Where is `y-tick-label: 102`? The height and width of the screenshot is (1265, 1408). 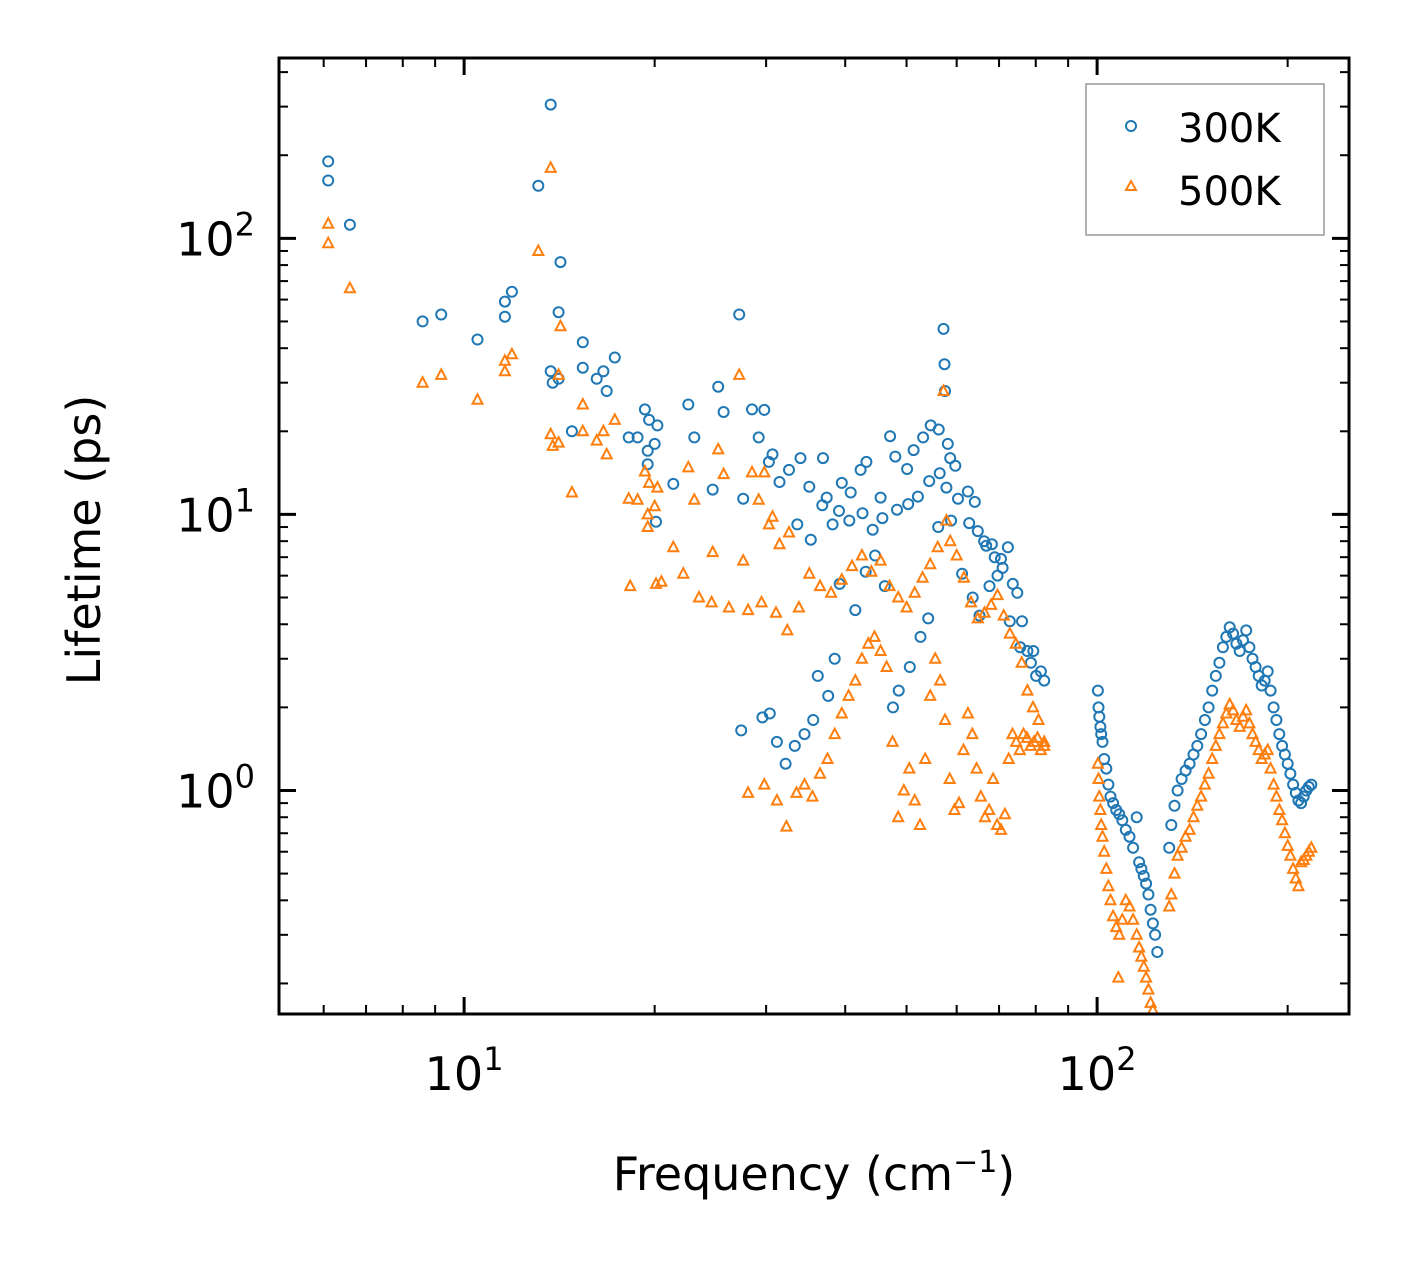
y-tick-label: 102 is located at coordinates (215, 235).